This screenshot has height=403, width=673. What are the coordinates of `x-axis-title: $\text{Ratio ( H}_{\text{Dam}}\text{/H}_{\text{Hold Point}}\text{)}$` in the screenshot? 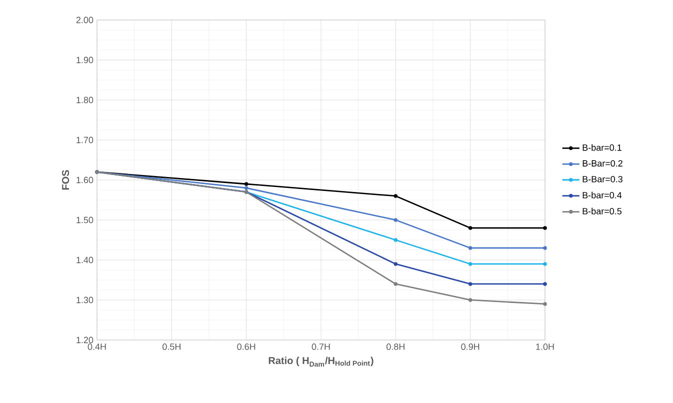 It's located at (321, 361).